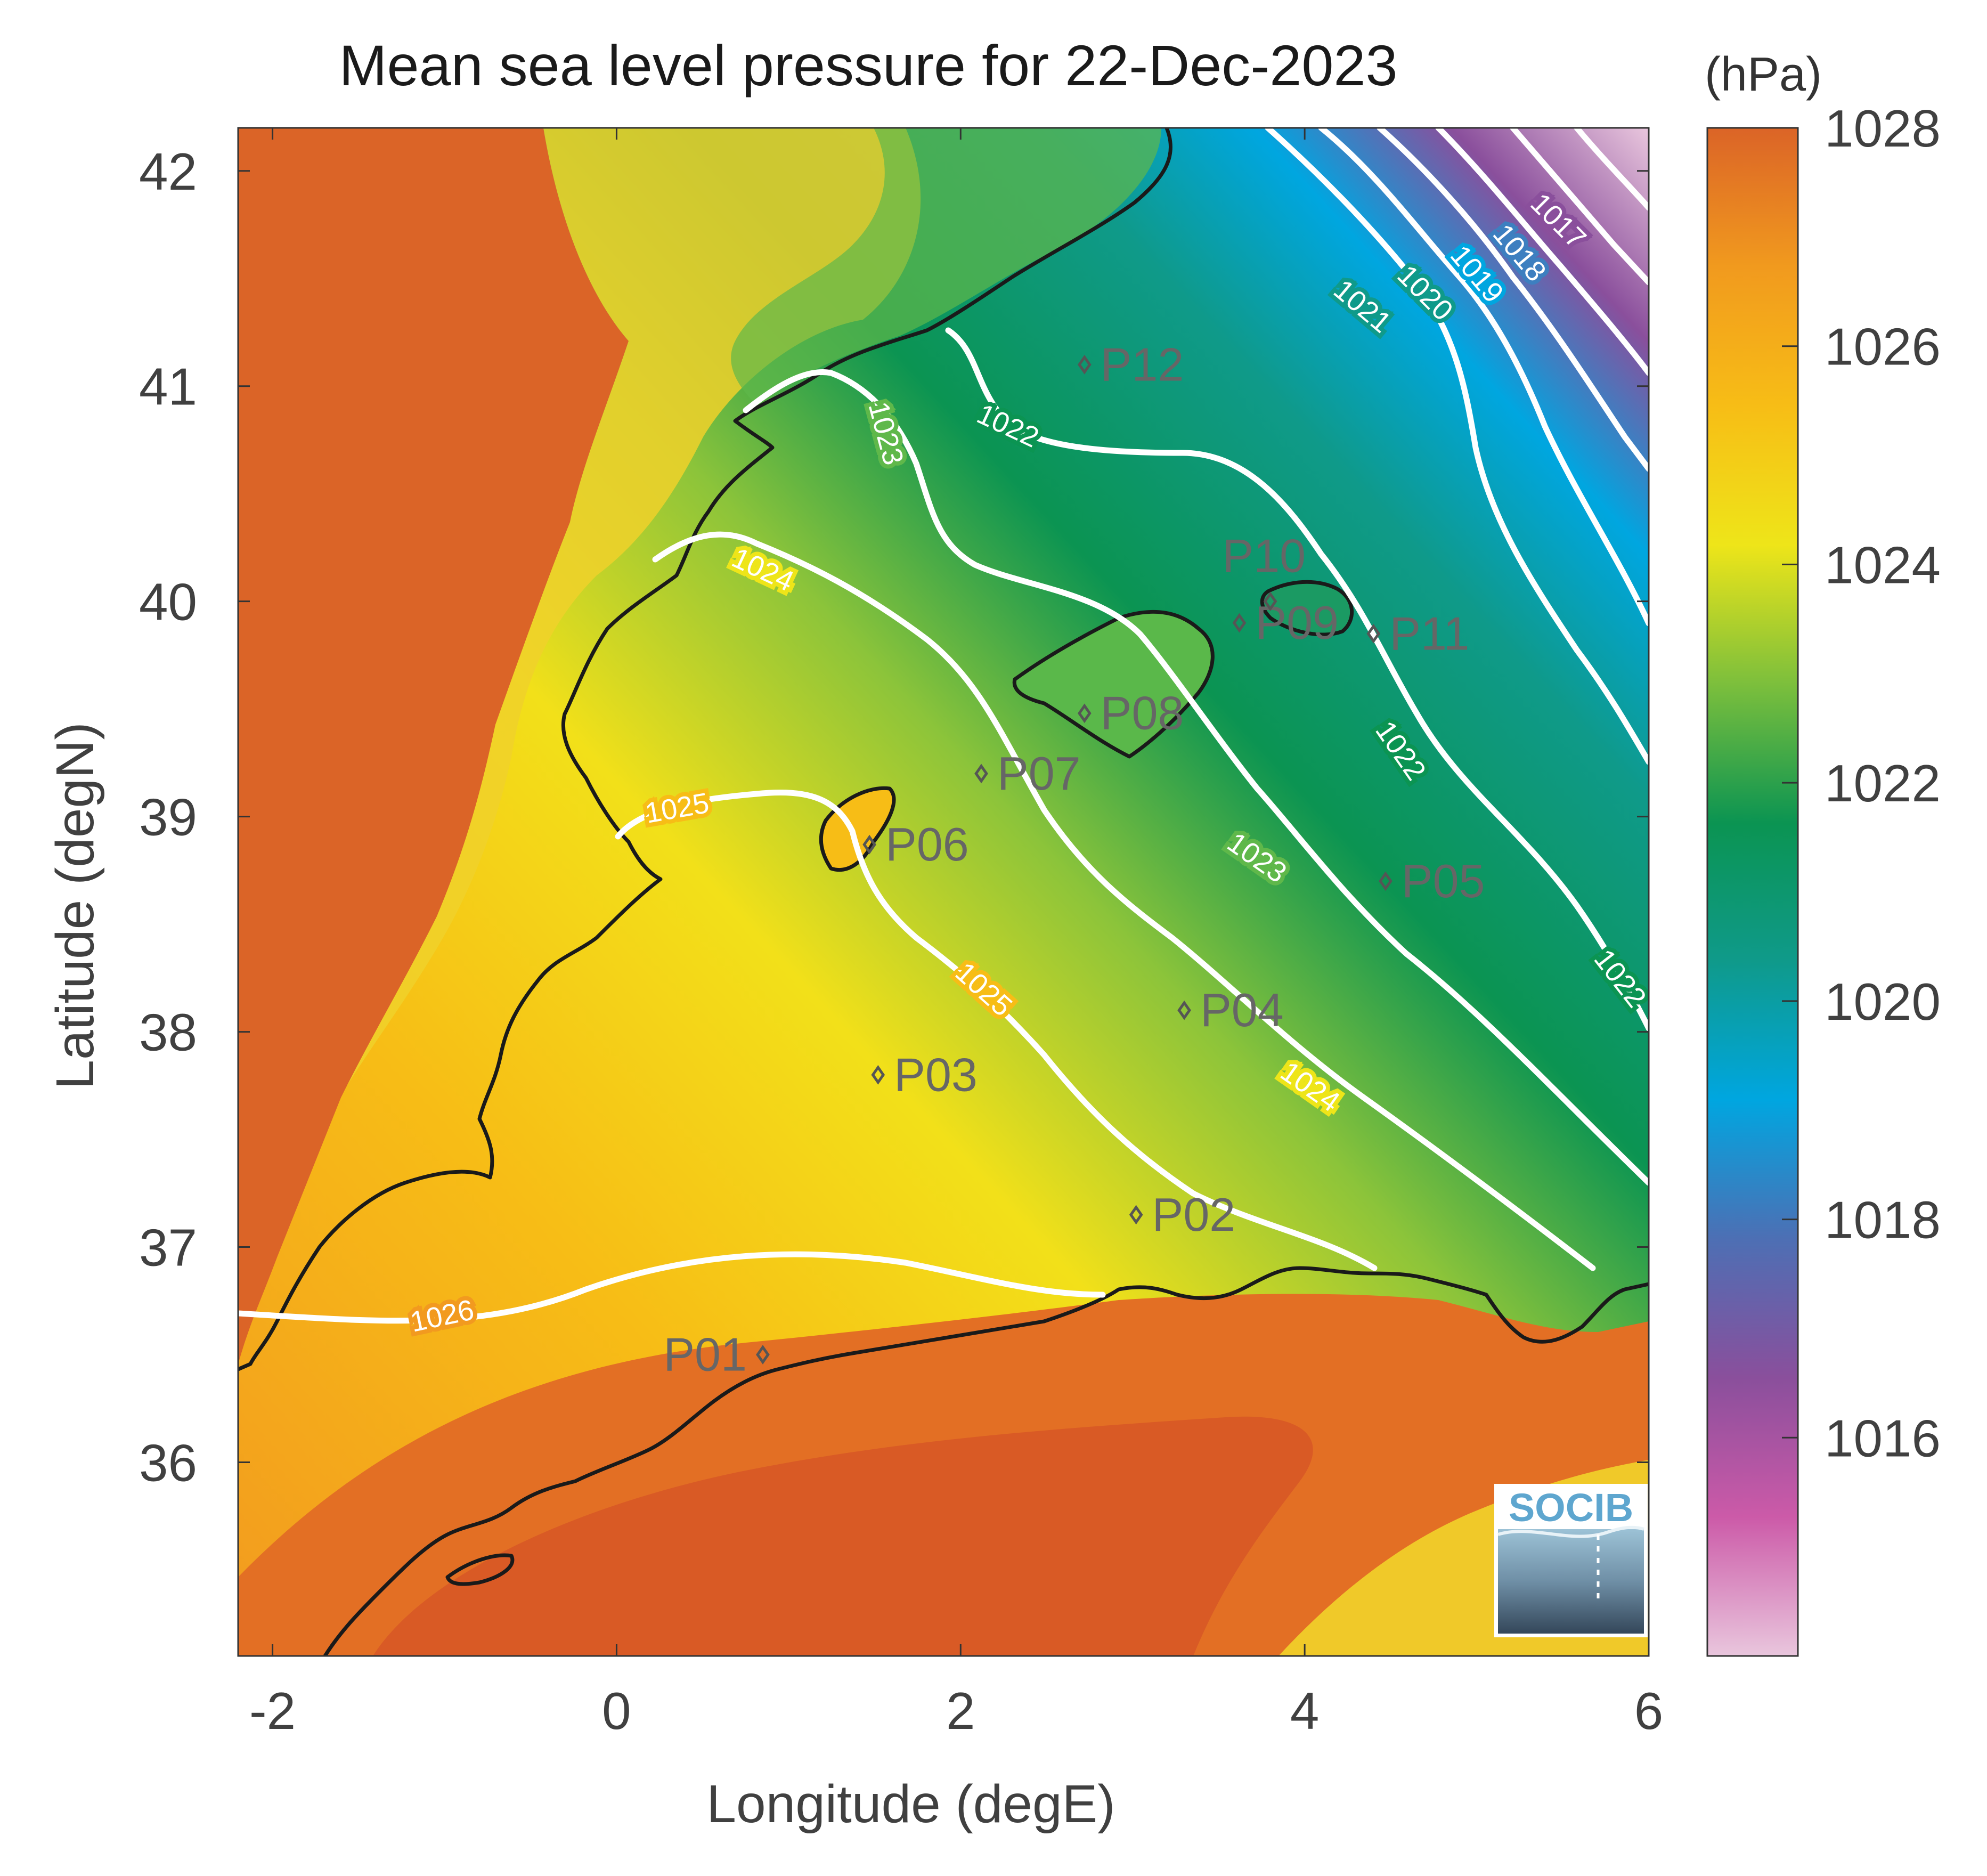  I want to click on x-tick-label: 0, so click(616, 1711).